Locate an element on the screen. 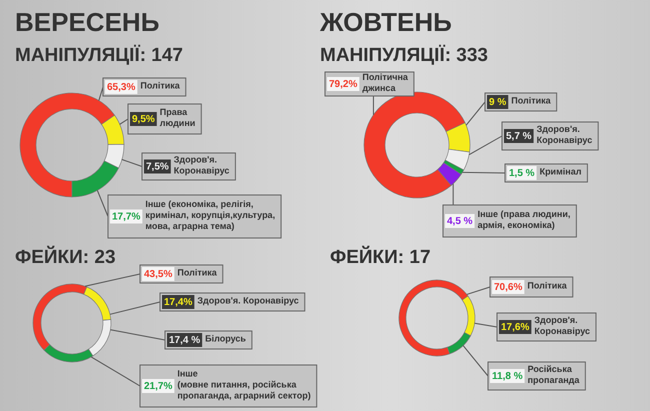 The image size is (650, 411). donut-slice is located at coordinates (449, 174).